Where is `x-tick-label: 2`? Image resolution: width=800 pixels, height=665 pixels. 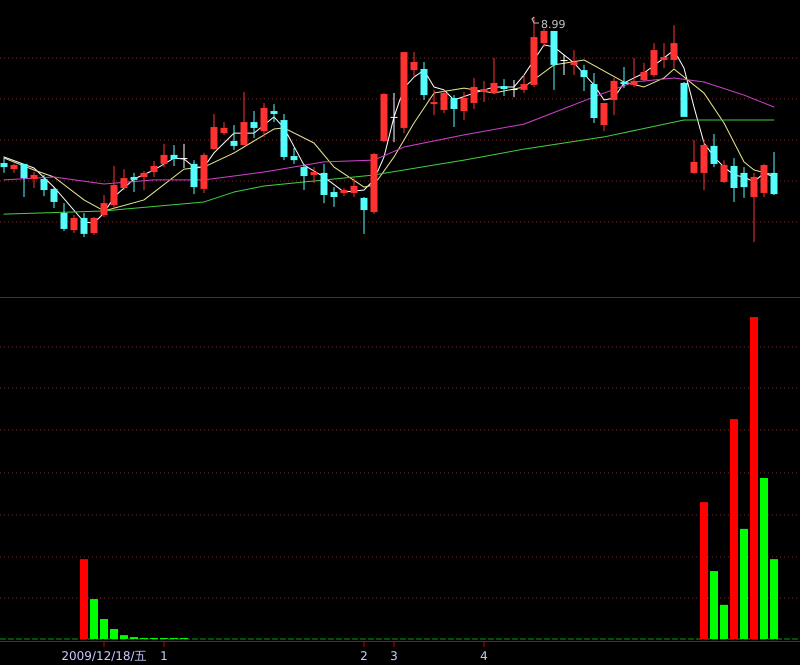
x-tick-label: 2 is located at coordinates (364, 656).